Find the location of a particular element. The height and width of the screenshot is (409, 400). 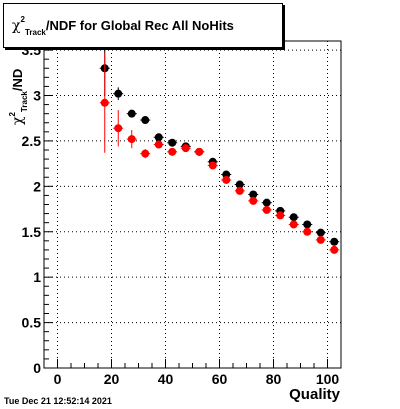

x-tick-label: 0 is located at coordinates (58, 379).